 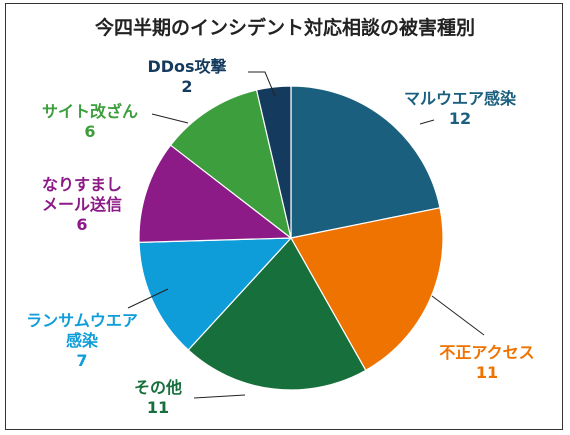 I want to click on slice-name-label: DDos攻撃, so click(x=186, y=66).